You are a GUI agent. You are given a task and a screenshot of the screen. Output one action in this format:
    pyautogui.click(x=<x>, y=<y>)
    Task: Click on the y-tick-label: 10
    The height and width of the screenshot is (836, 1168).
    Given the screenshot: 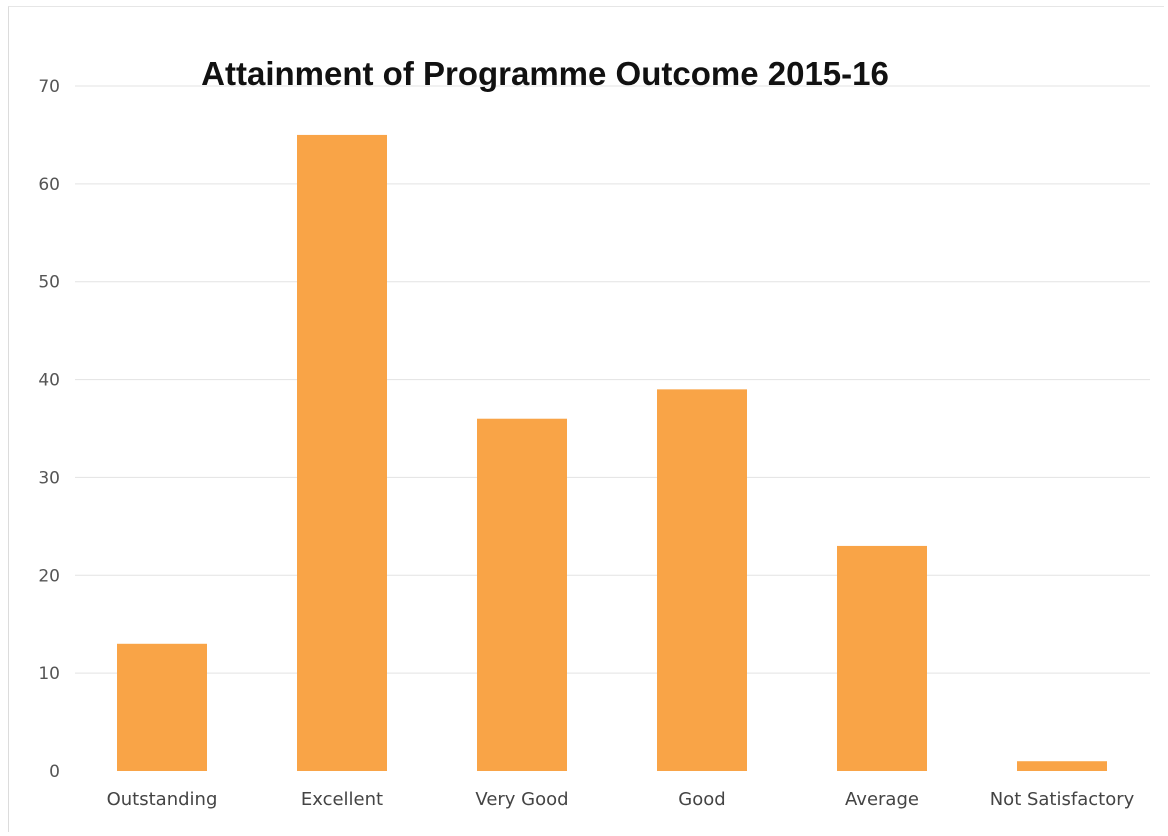 What is the action you would take?
    pyautogui.click(x=49, y=674)
    